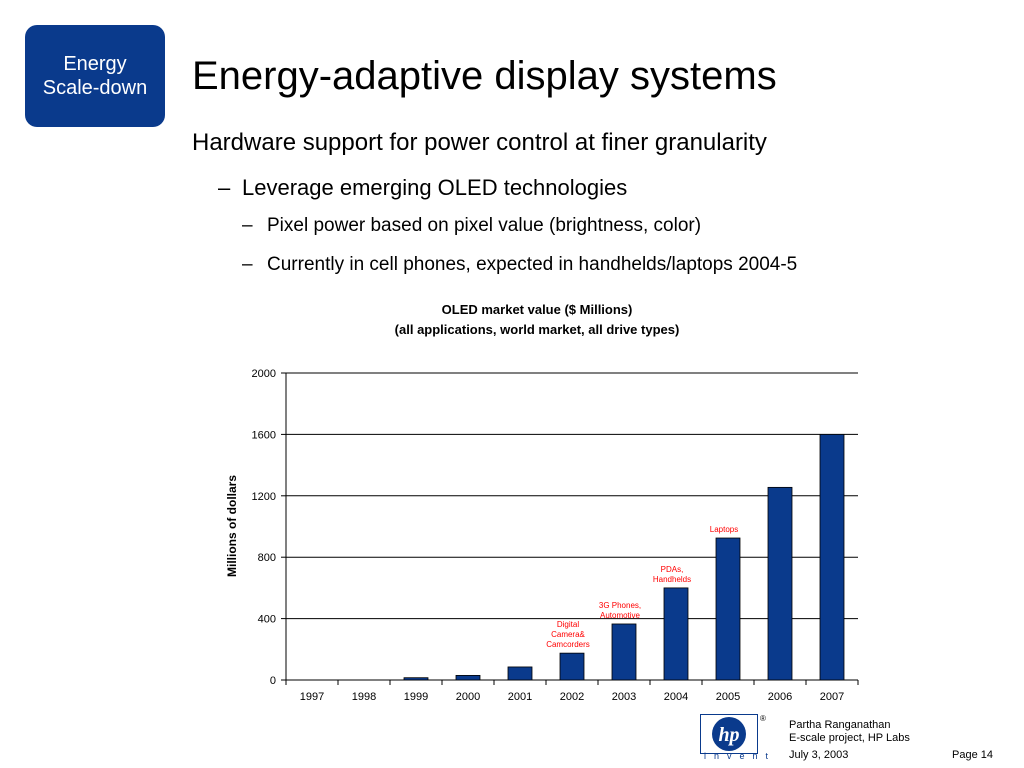 Image resolution: width=1024 pixels, height=768 pixels. Describe the element at coordinates (568, 644) in the screenshot. I see `bar-annotation: Camcorders` at that location.